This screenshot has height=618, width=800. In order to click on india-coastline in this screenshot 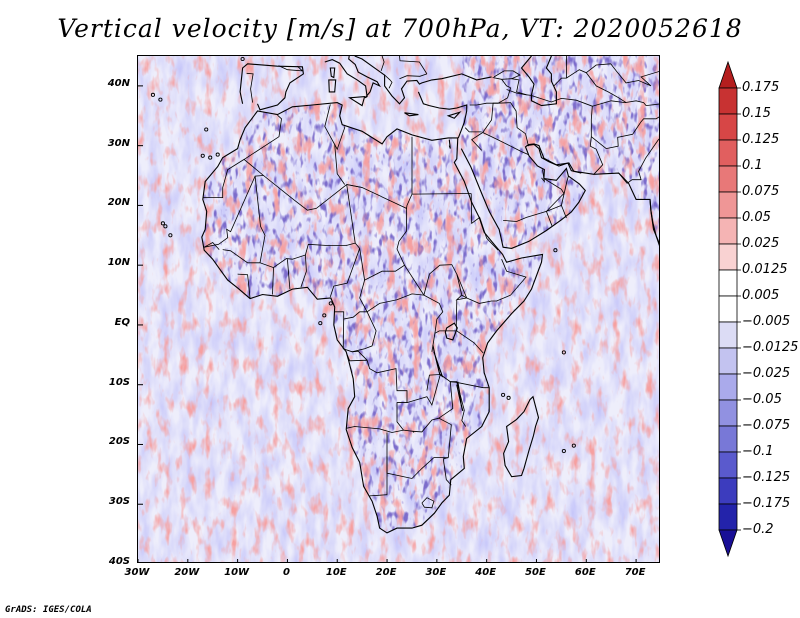, I will do `click(654, 222)`.